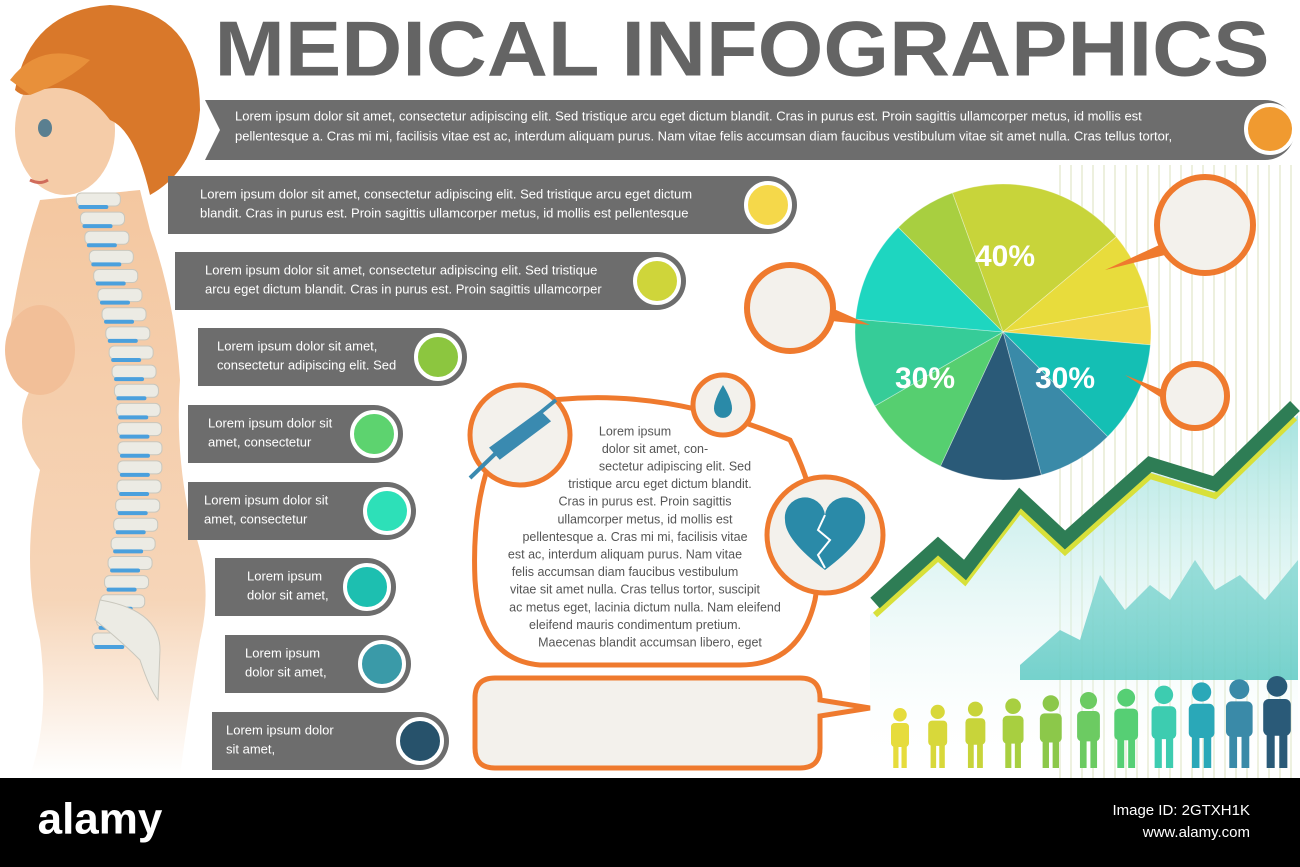  Describe the element at coordinates (742, 49) in the screenshot. I see `title: MEDICAL INFOGRAPHICS` at that location.